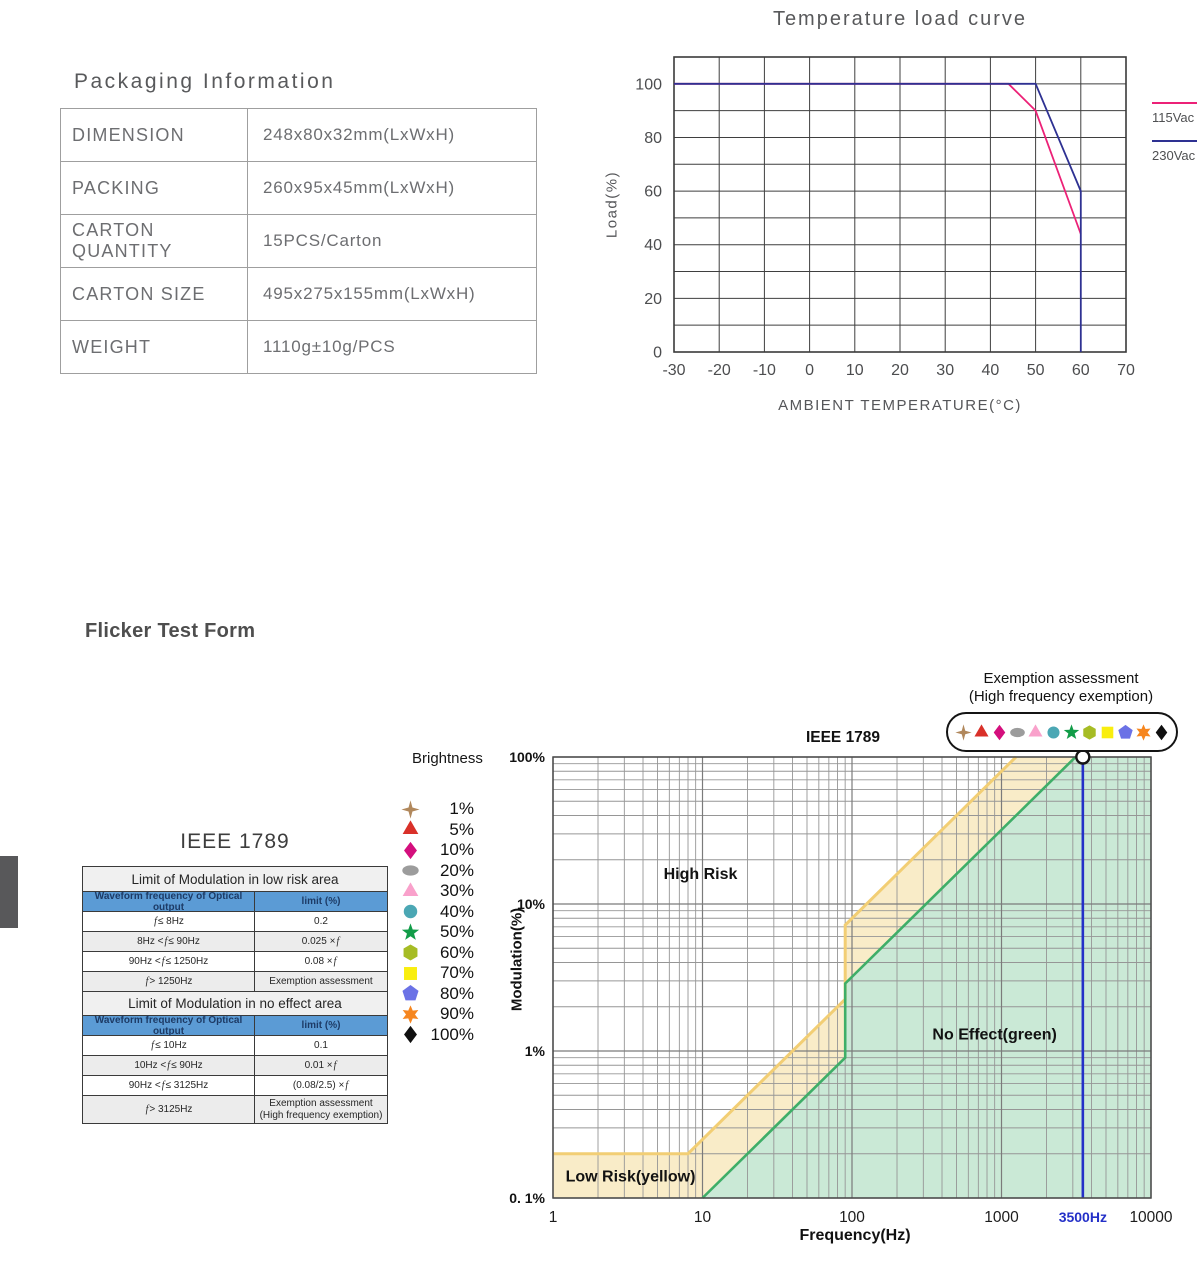  Describe the element at coordinates (235, 1085) in the screenshot. I see `ieee-data-row: 90Hz < f ≤ 3125Hz (0.08/2.5) × f` at that location.